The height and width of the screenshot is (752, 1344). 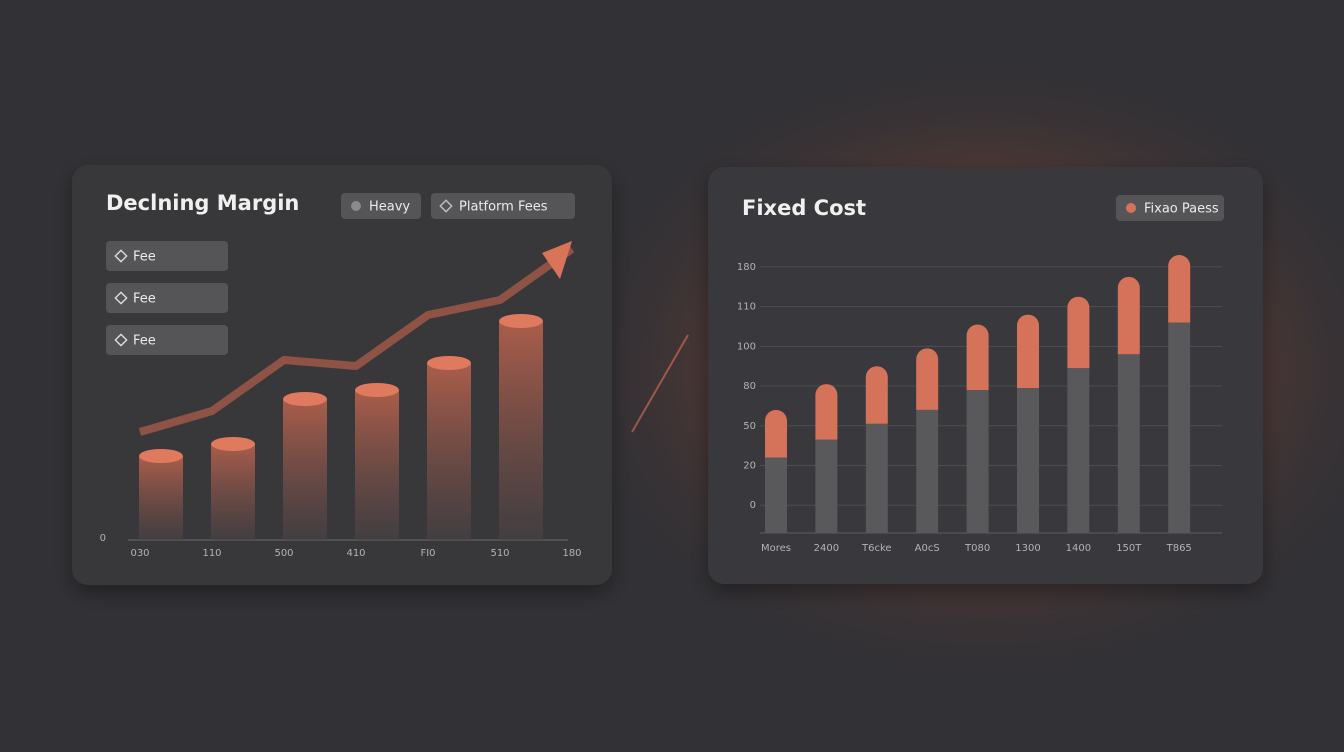 I want to click on y-tick-label: 20, so click(x=749, y=465).